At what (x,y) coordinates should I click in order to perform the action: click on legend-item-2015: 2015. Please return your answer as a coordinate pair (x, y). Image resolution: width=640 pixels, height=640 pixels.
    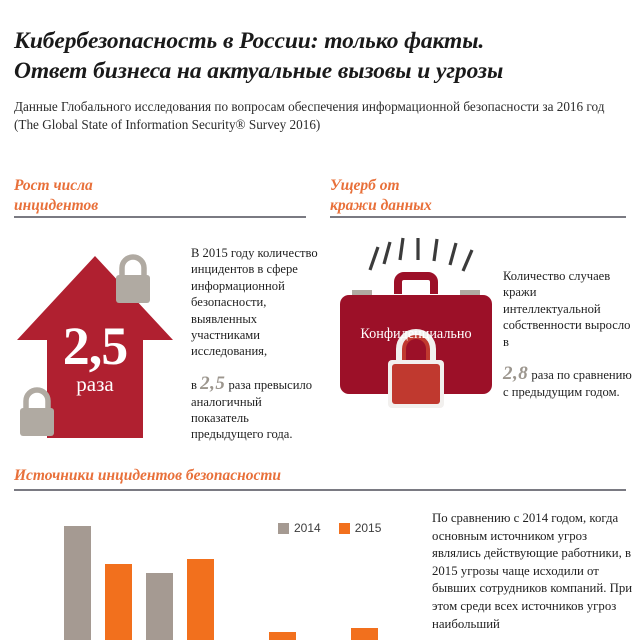
    Looking at the image, I should click on (360, 528).